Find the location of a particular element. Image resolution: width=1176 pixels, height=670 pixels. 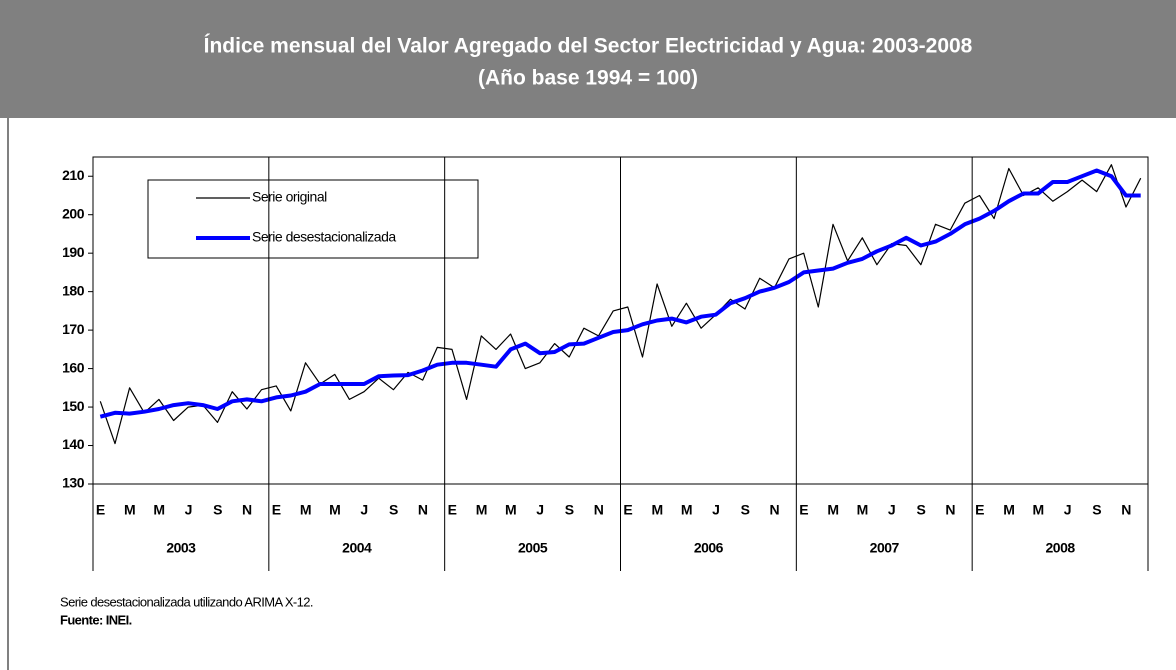

legend-box is located at coordinates (313, 219).